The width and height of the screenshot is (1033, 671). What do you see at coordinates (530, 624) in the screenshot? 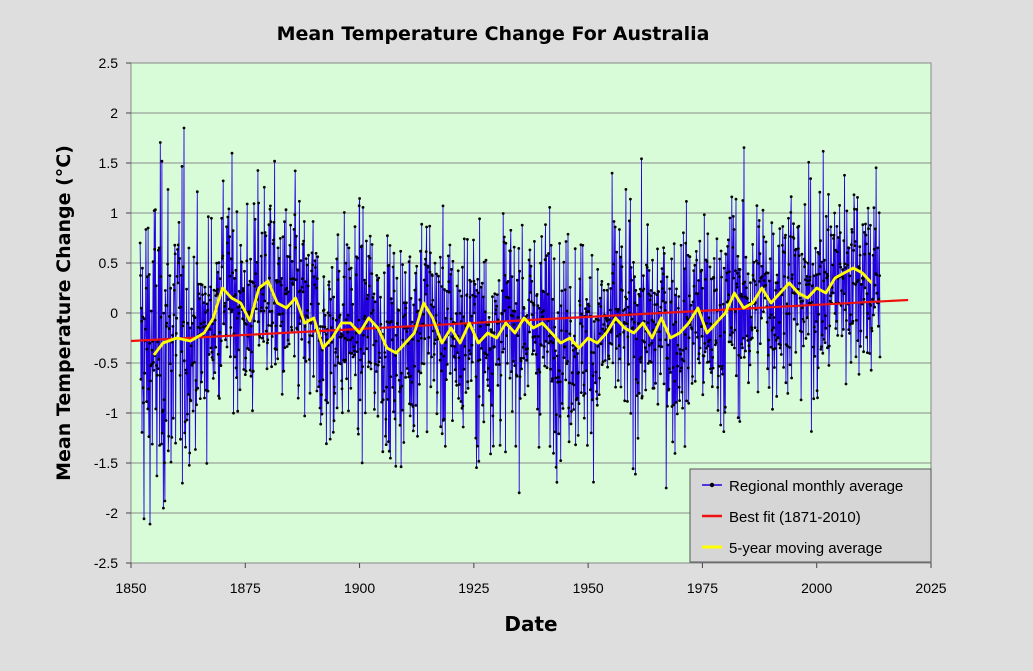
I see `x-axis-label: Date` at bounding box center [530, 624].